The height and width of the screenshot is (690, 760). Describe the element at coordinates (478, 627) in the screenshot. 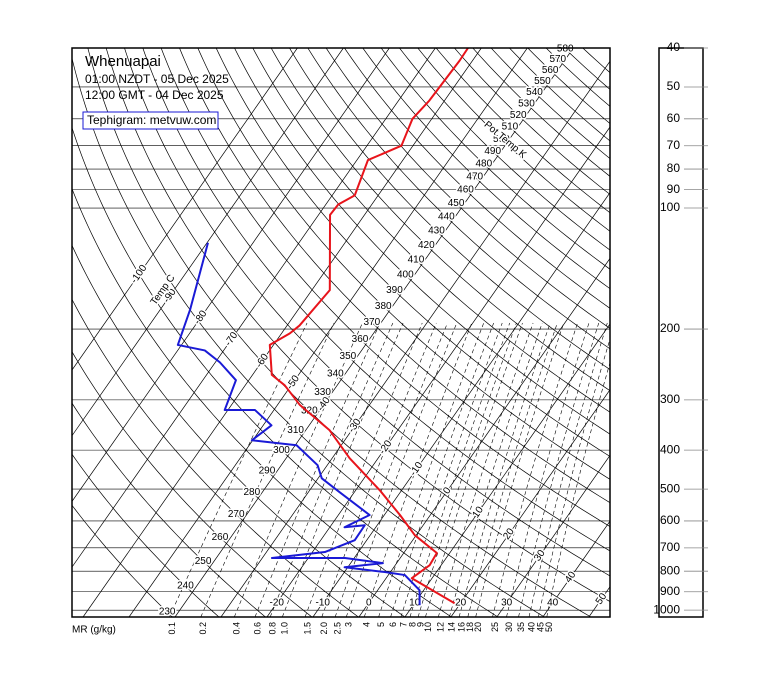

I see `mixing-ratio-tick-label: 20` at that location.